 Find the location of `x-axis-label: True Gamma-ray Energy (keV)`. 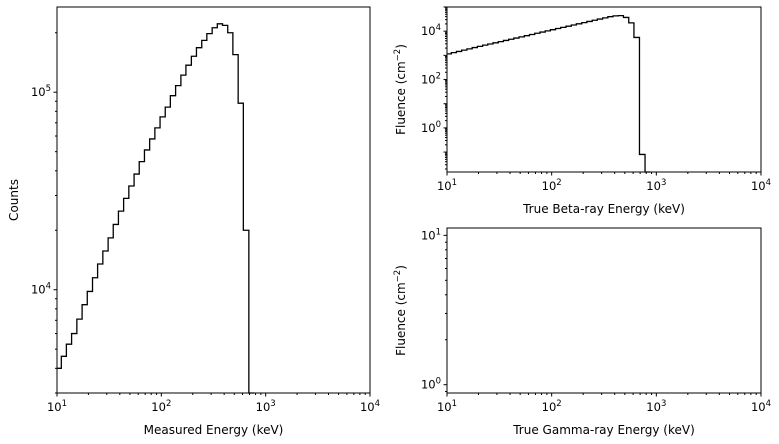

x-axis-label: True Gamma-ray Energy (keV) is located at coordinates (603, 430).